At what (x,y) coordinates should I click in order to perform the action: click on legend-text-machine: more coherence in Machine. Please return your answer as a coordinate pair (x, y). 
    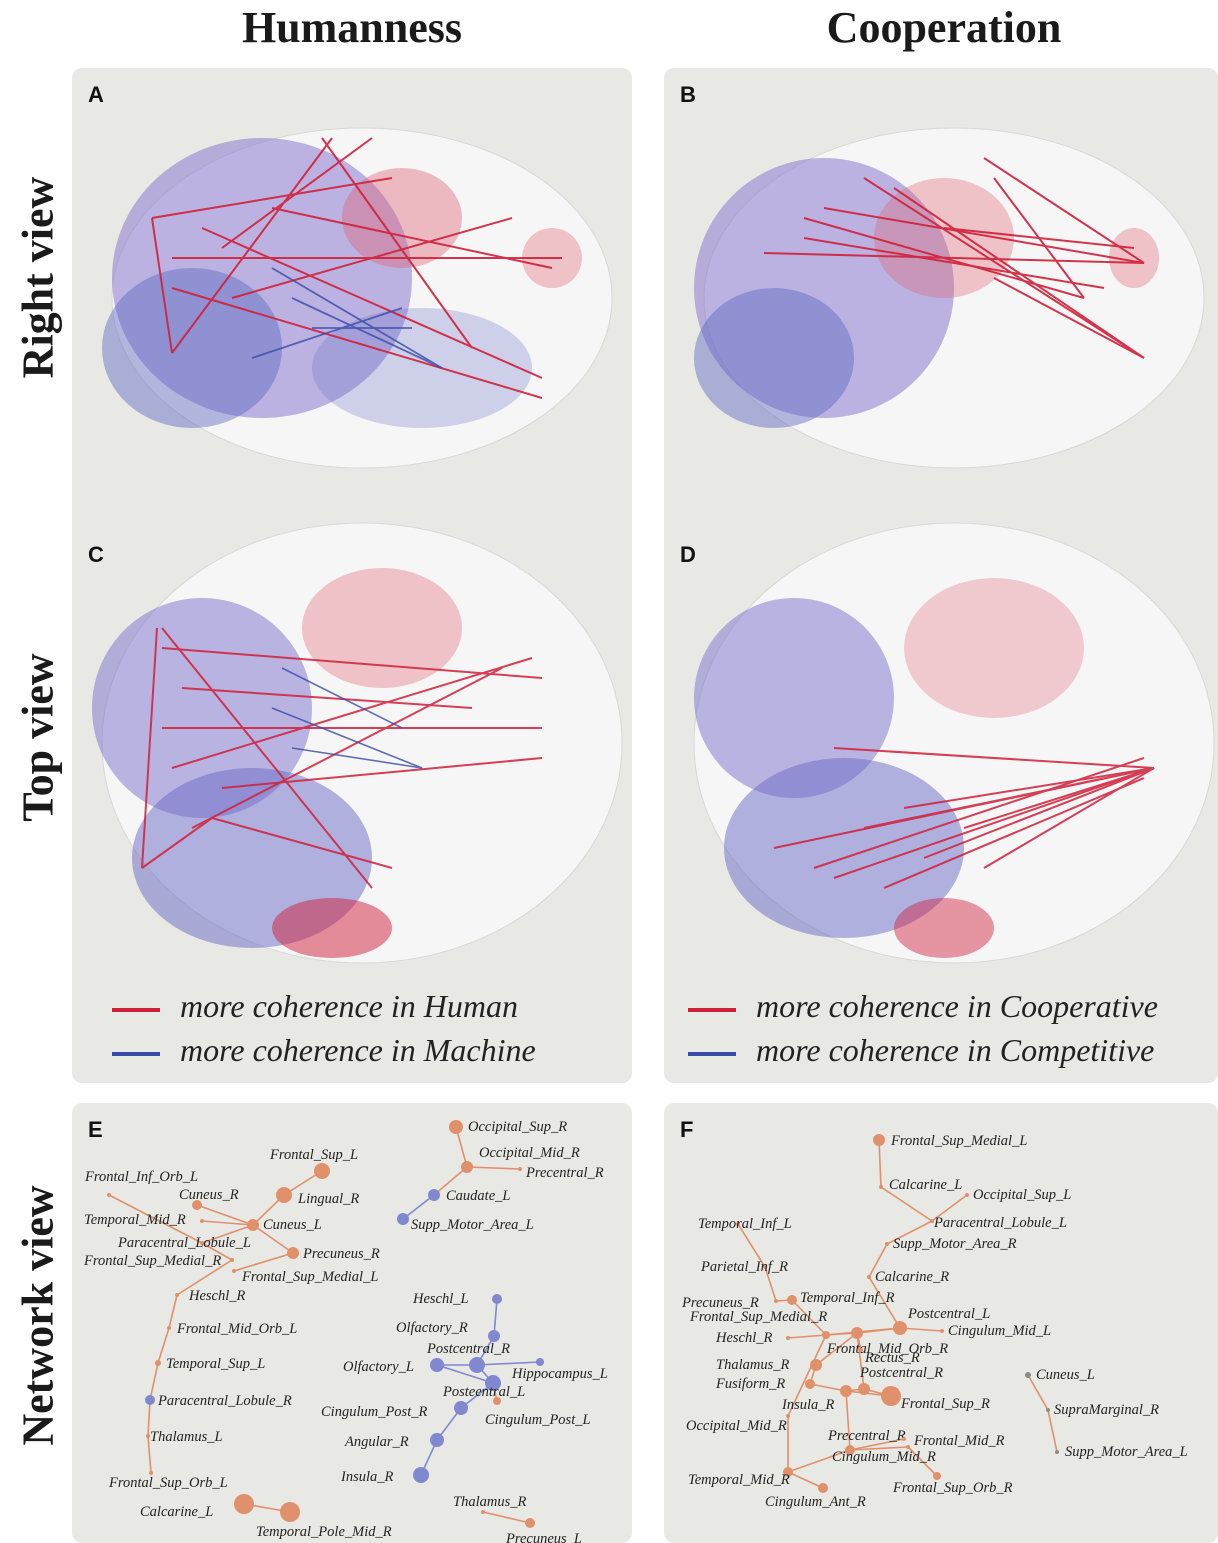
    Looking at the image, I should click on (358, 1050).